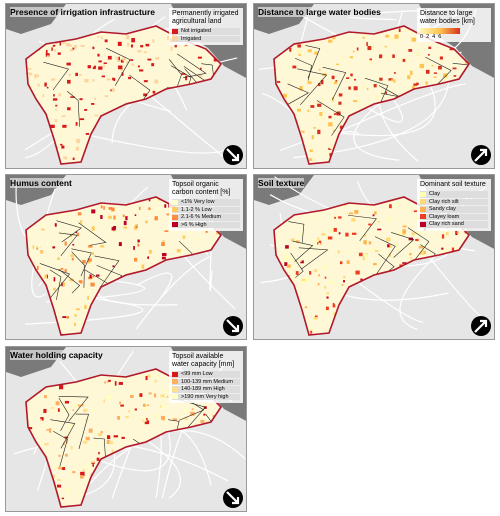 Image resolution: width=500 pixels, height=516 pixels. Describe the element at coordinates (440, 31) in the screenshot. I see `legend-gradient` at that location.